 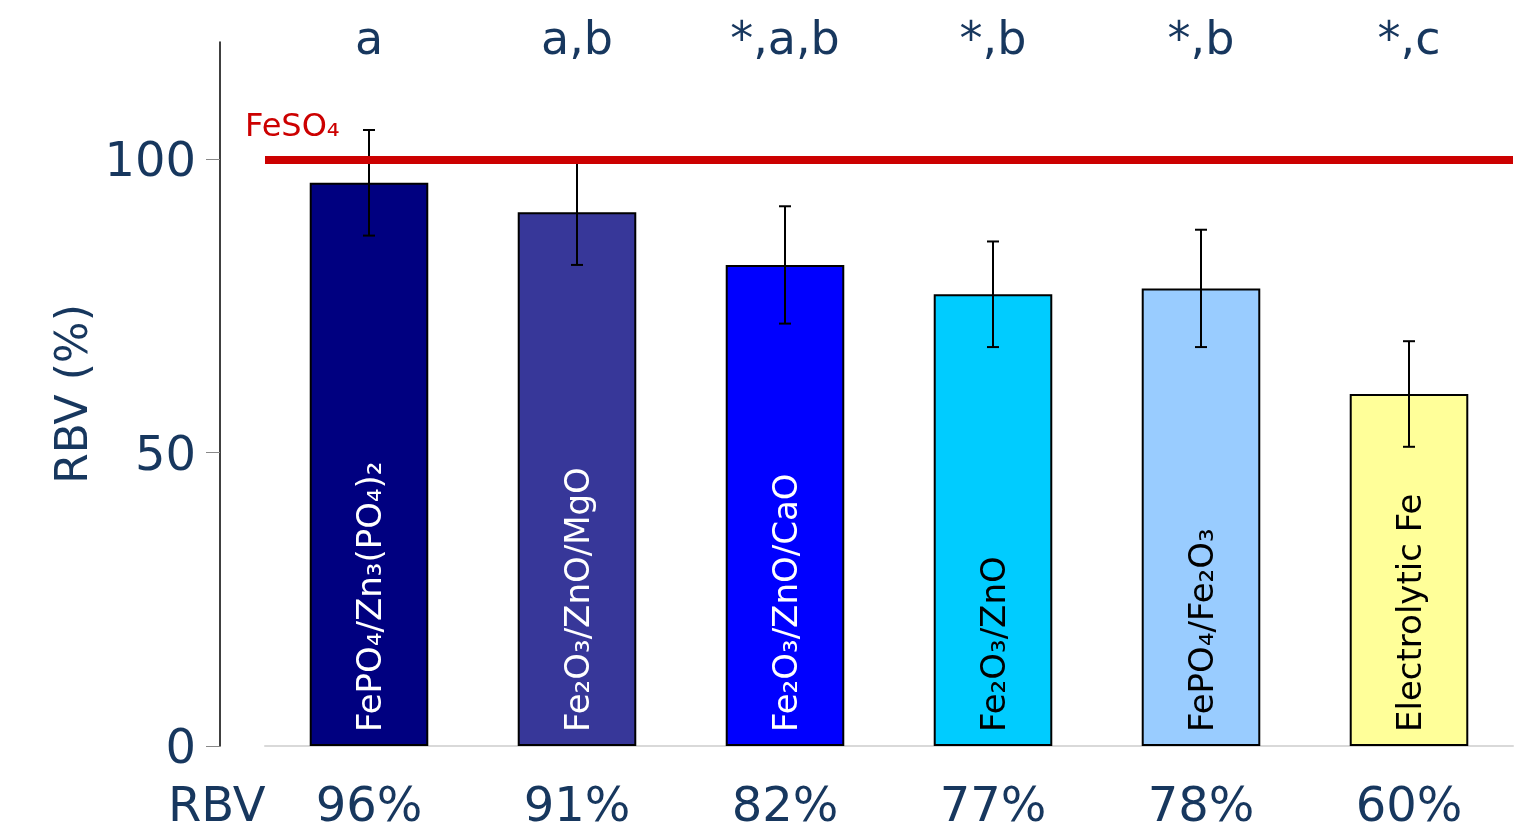 I want to click on y-tick-label: 50, so click(x=165, y=452).